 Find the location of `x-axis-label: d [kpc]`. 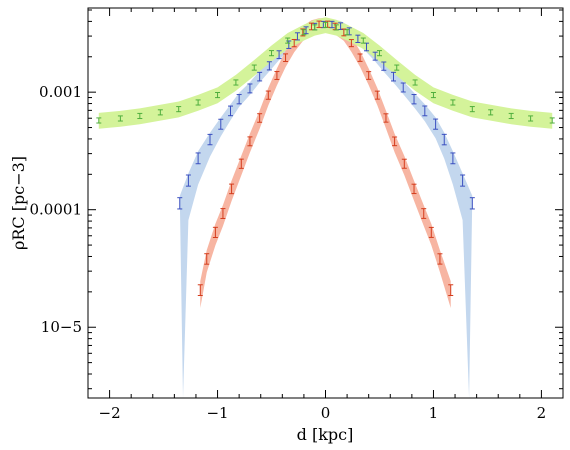

x-axis-label: d [kpc] is located at coordinates (325, 434).